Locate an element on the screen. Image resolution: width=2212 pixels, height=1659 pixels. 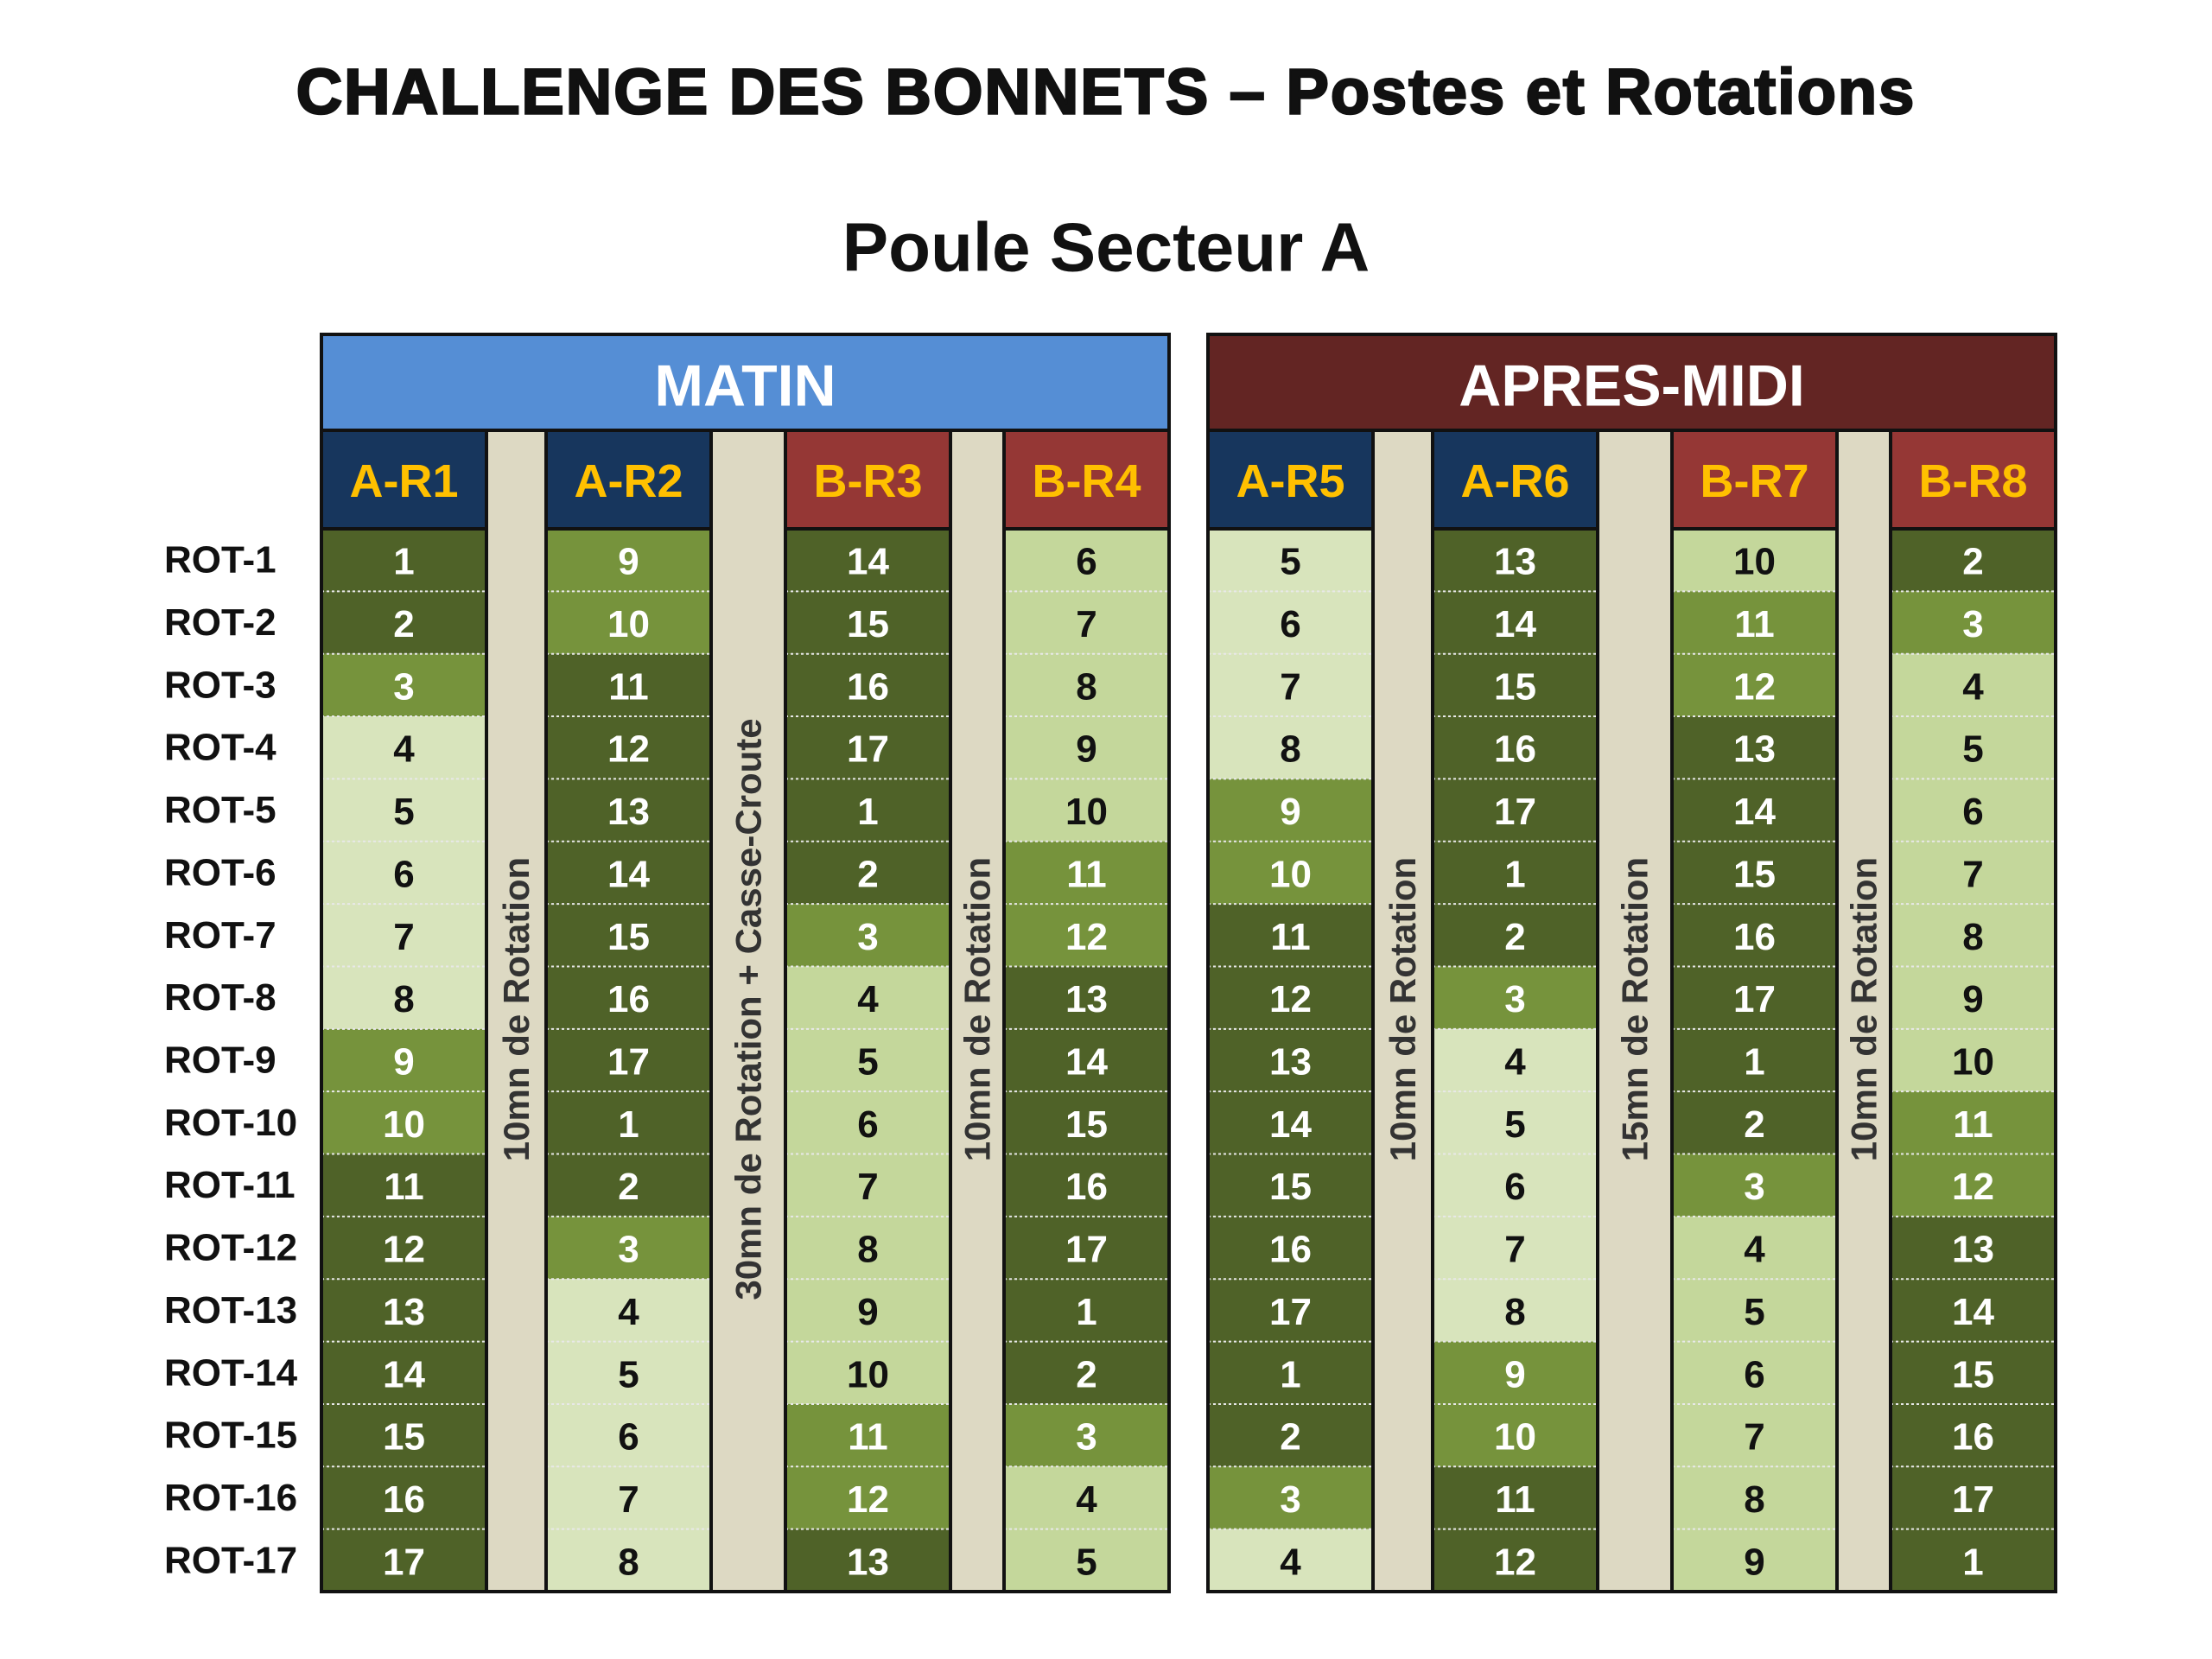
section-header is located at coordinates (1631, 382).